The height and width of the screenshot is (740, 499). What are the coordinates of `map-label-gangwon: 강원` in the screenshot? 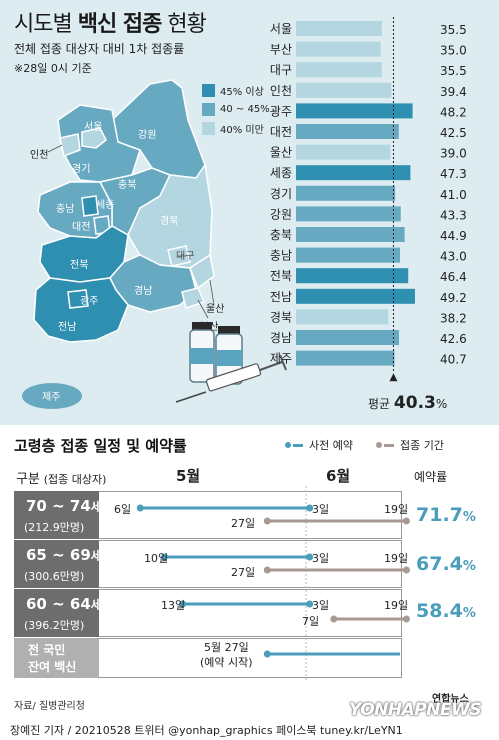 It's located at (147, 135).